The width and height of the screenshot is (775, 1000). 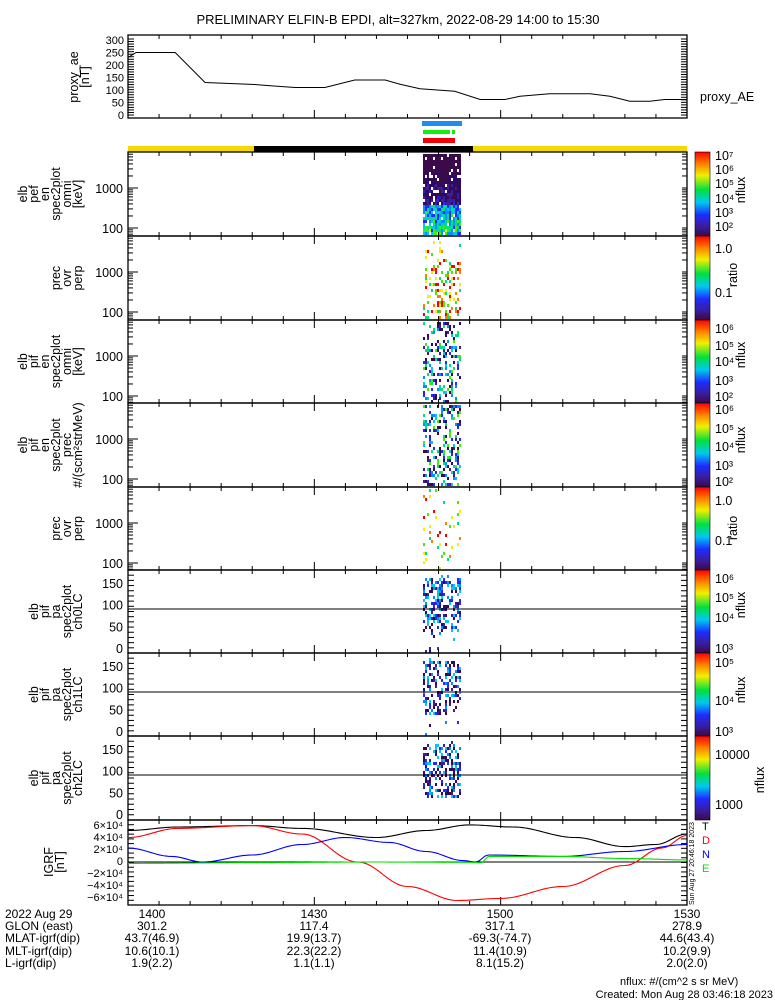 I want to click on panel-label-line: pif, so click(x=45, y=694).